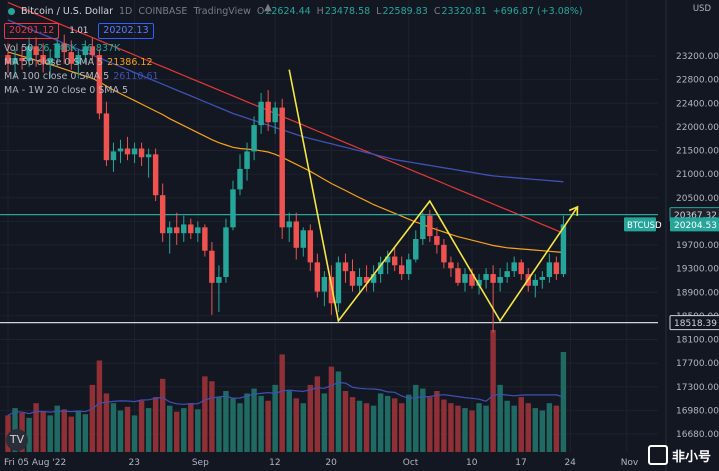  I want to click on indicator-row: MA 100 close 0 SMA 5 26110.61, so click(293, 77).